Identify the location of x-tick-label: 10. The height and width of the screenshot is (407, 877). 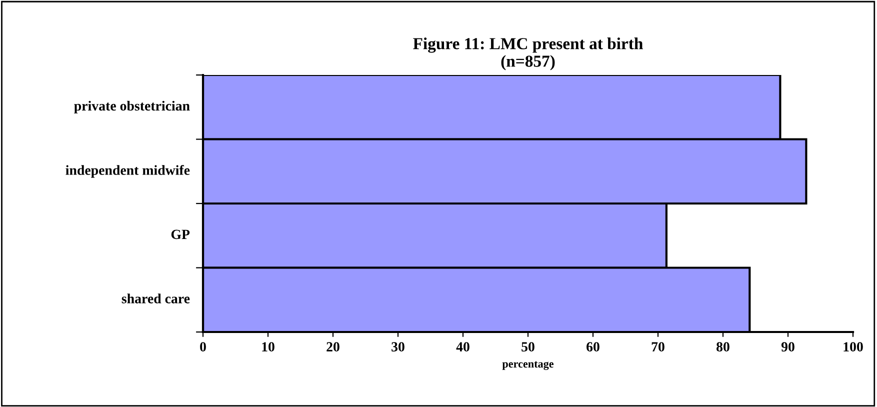
(268, 347).